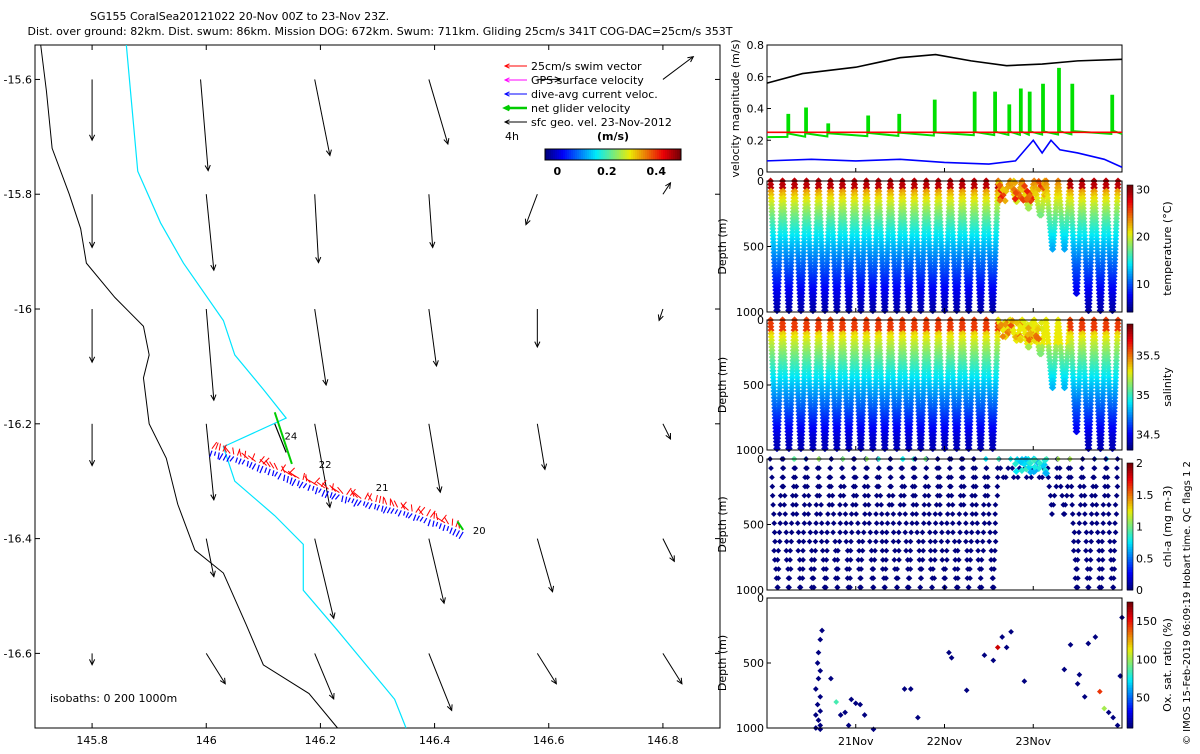 The image size is (1200, 754). What do you see at coordinates (601, 122) in the screenshot?
I see `legend-entry: sfc geo. vel. 23-Nov-2012` at bounding box center [601, 122].